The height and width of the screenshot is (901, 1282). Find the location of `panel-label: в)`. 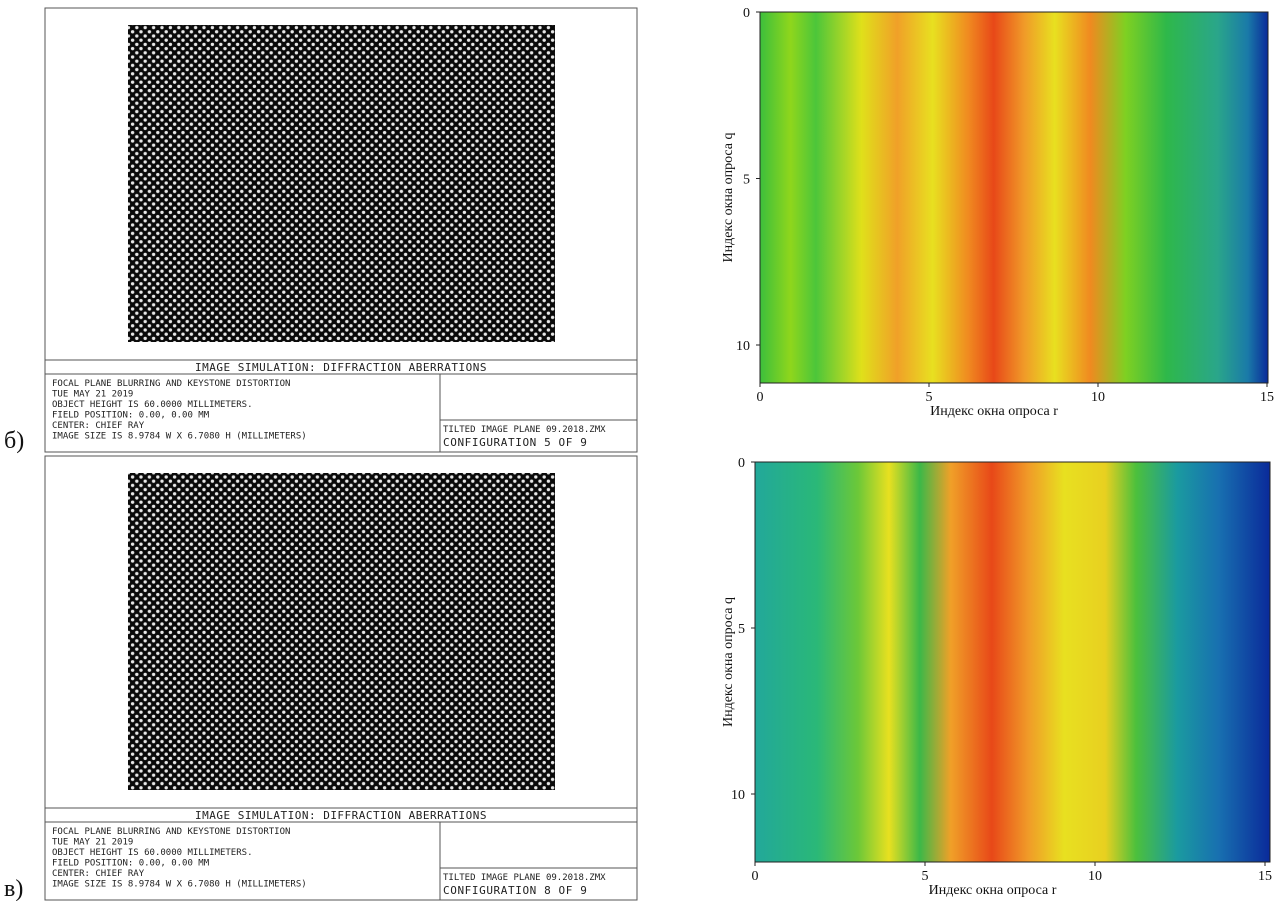

panel-label: в) is located at coordinates (13, 888).